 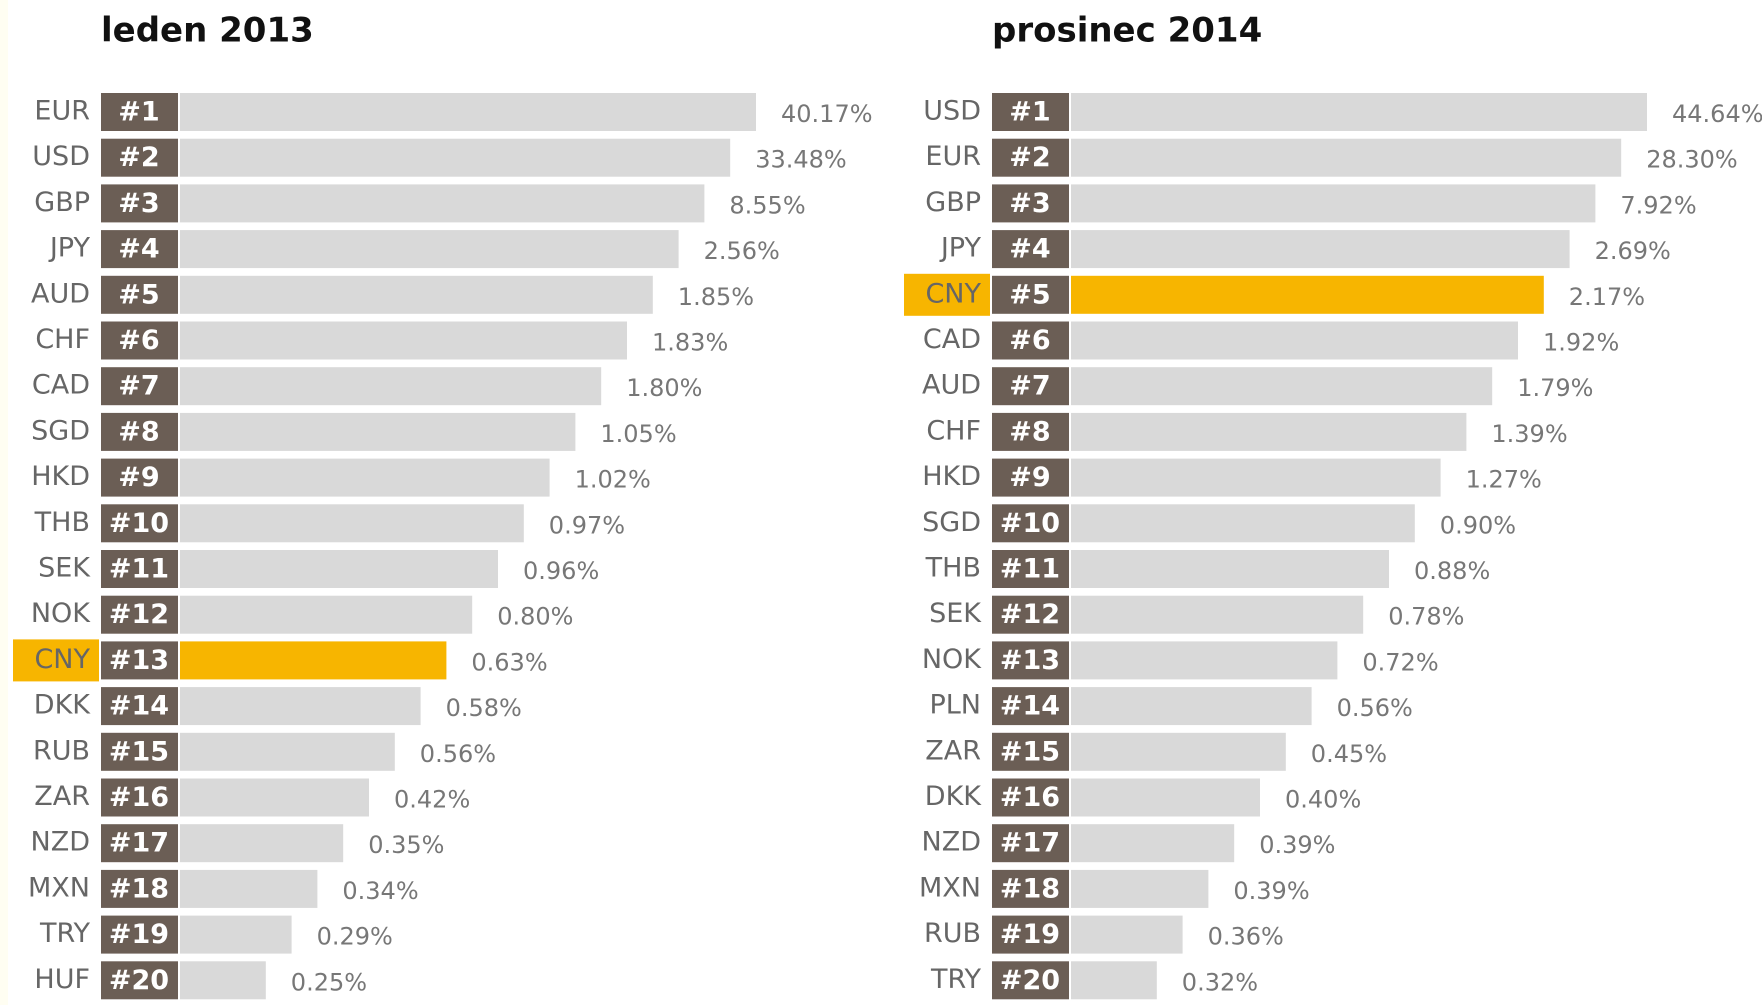 What do you see at coordinates (1297, 845) in the screenshot?
I see `share-label: 0.39%` at bounding box center [1297, 845].